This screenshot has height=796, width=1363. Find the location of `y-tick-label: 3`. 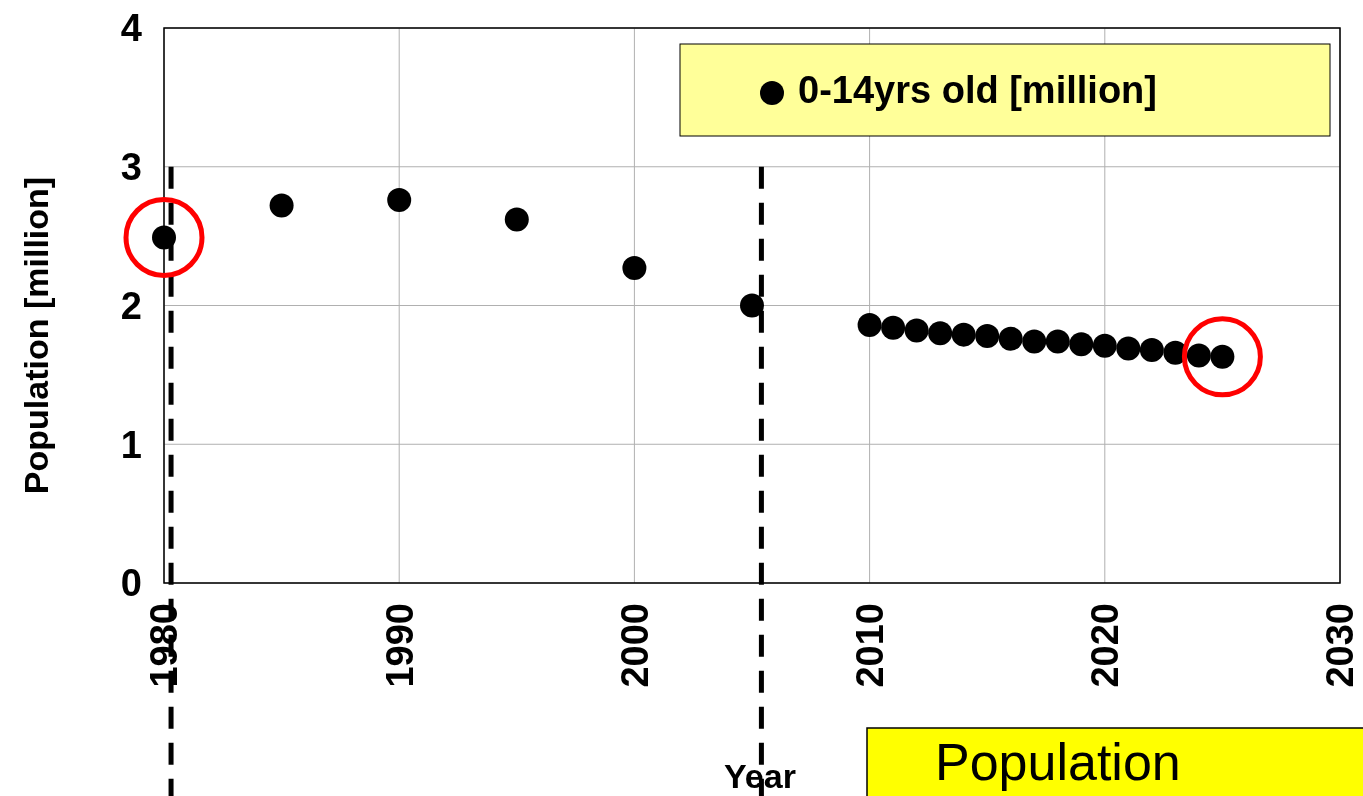

y-tick-label: 3 is located at coordinates (131, 167).